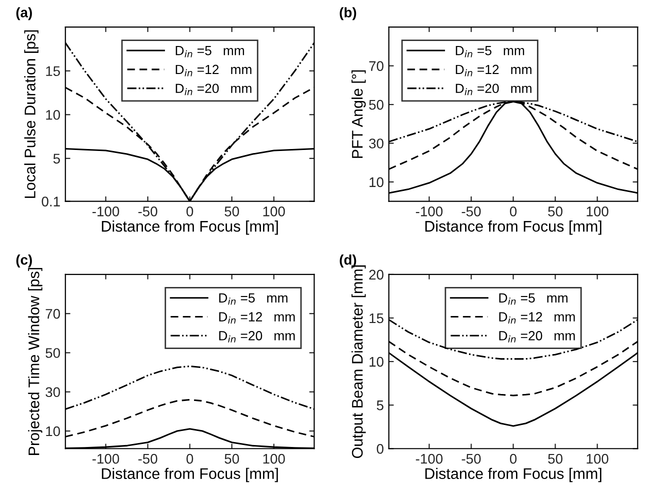 The height and width of the screenshot is (493, 654). I want to click on y-tick-label: 20, so click(376, 275).